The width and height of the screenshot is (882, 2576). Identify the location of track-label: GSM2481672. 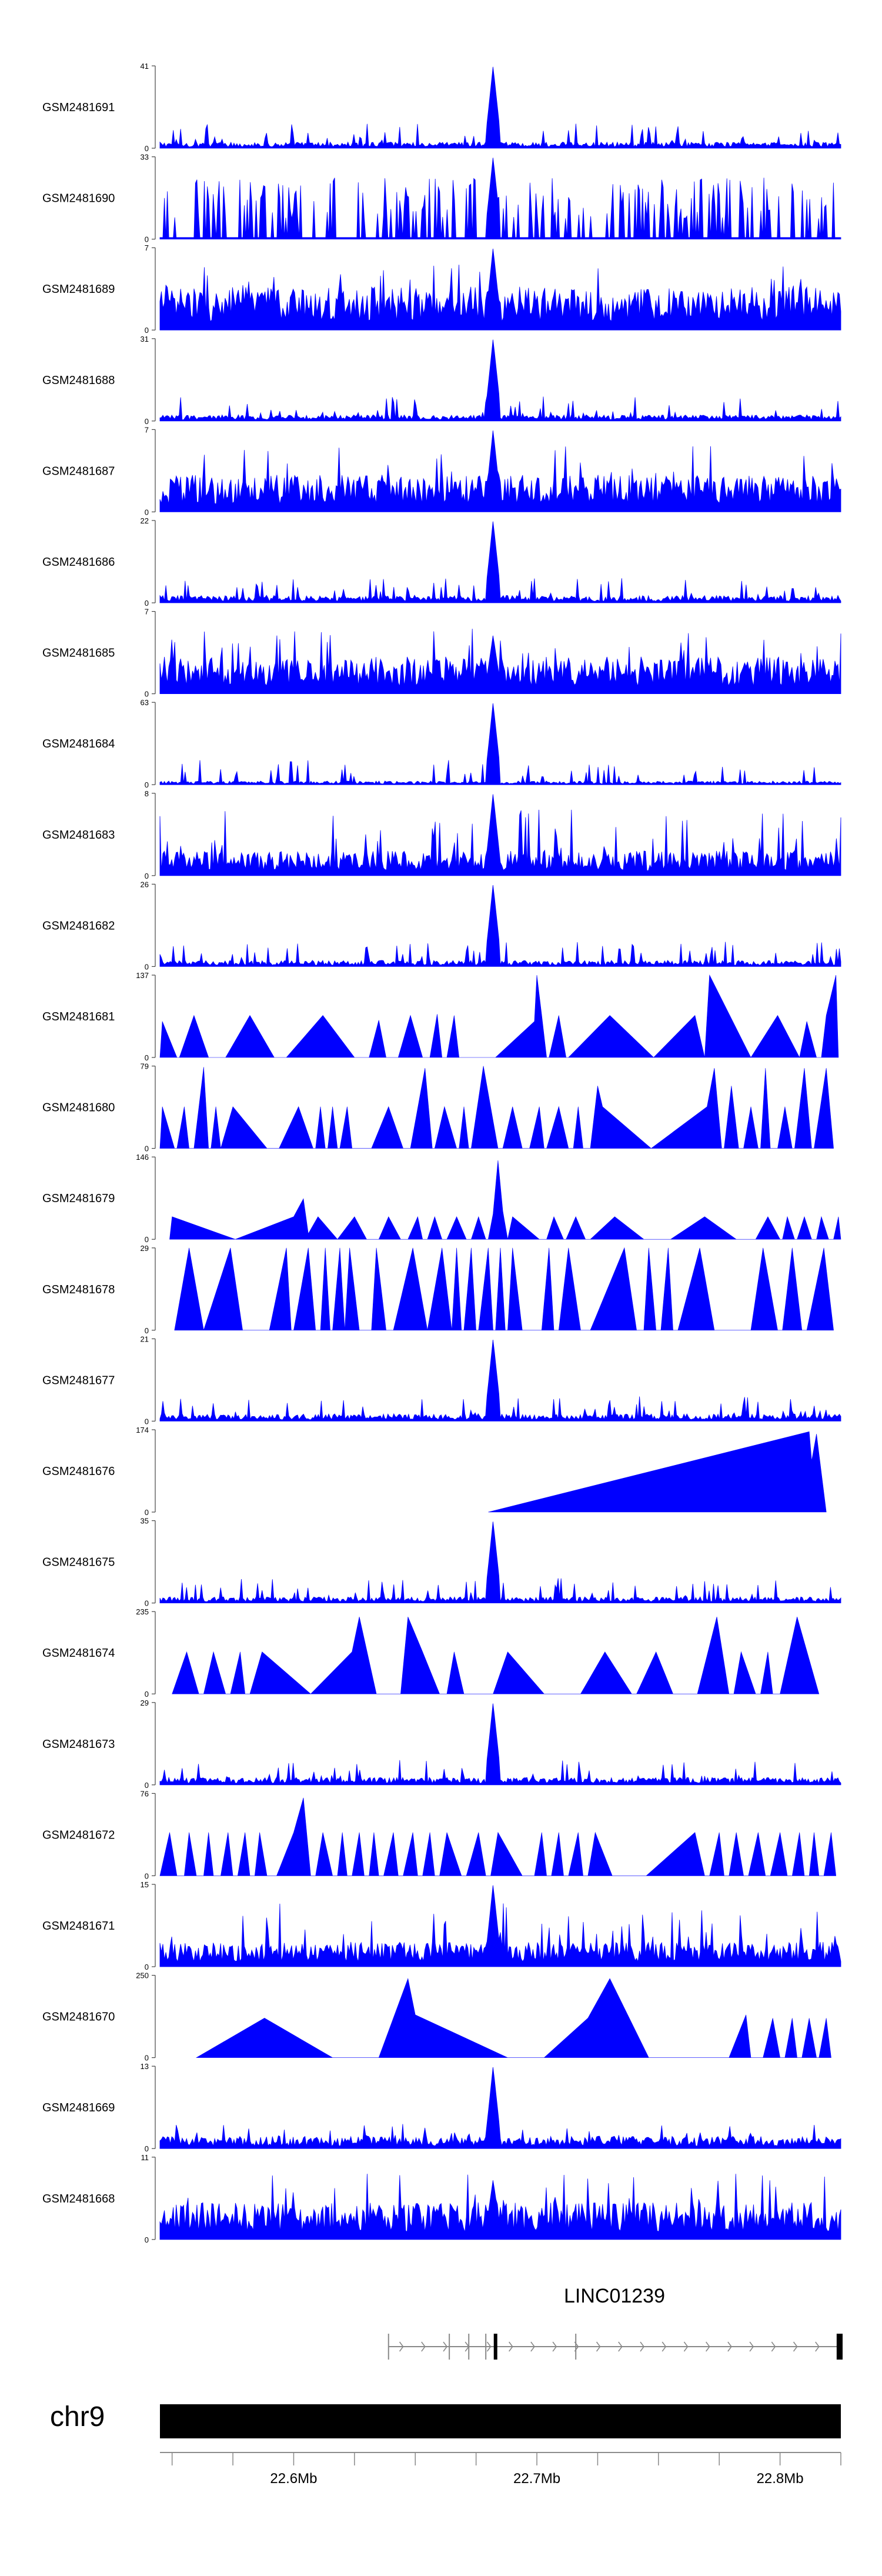
(78, 1834).